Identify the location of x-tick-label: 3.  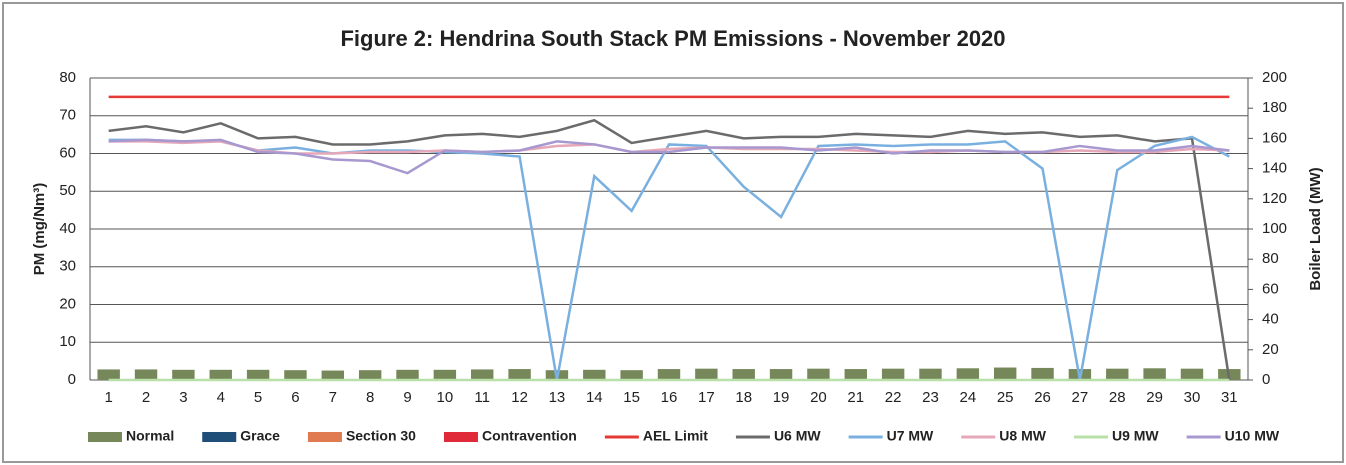
(183, 397).